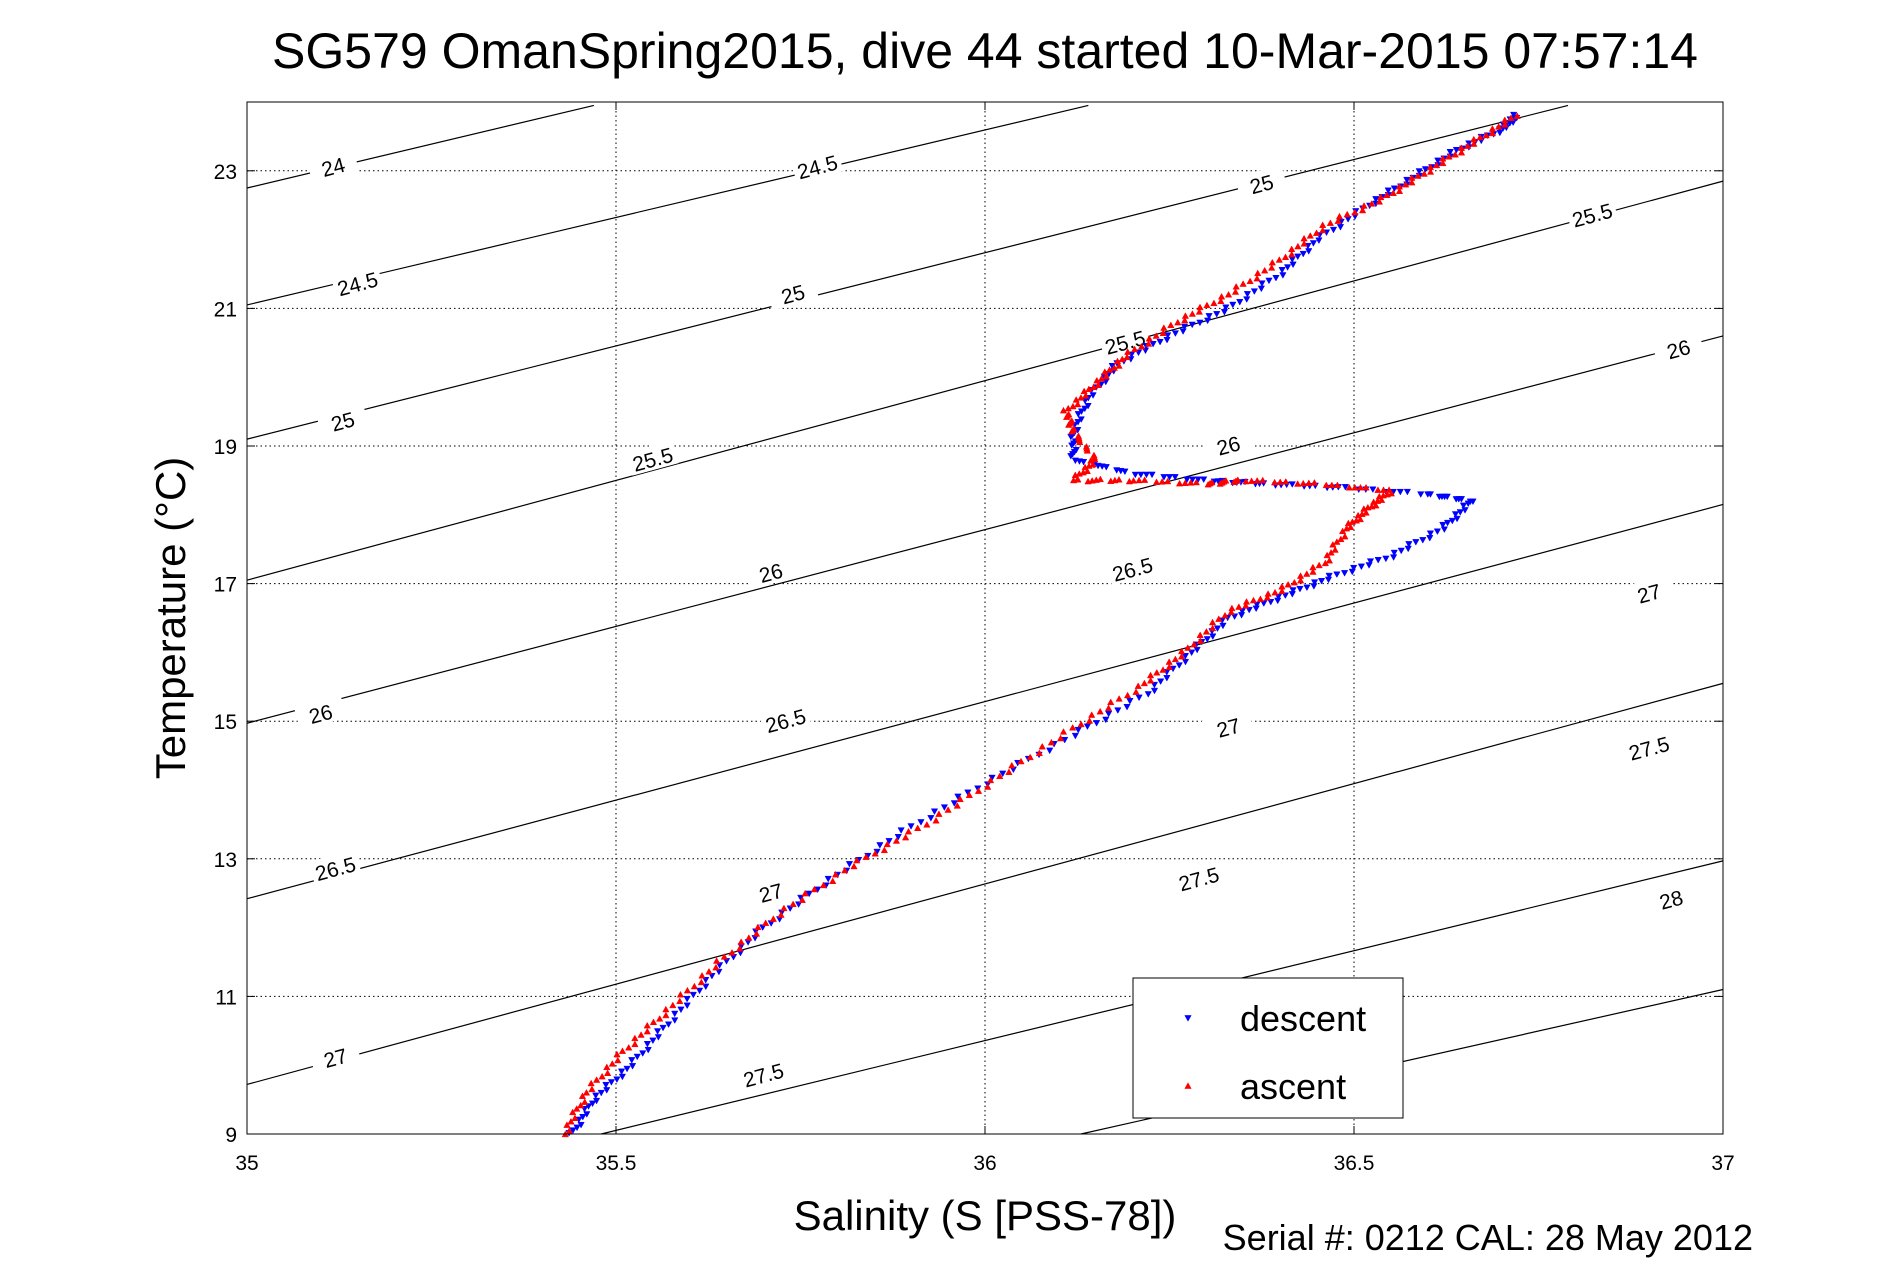 Image resolution: width=1891 pixels, height=1262 pixels. Describe the element at coordinates (225, 585) in the screenshot. I see `y-tick-label: 17` at that location.